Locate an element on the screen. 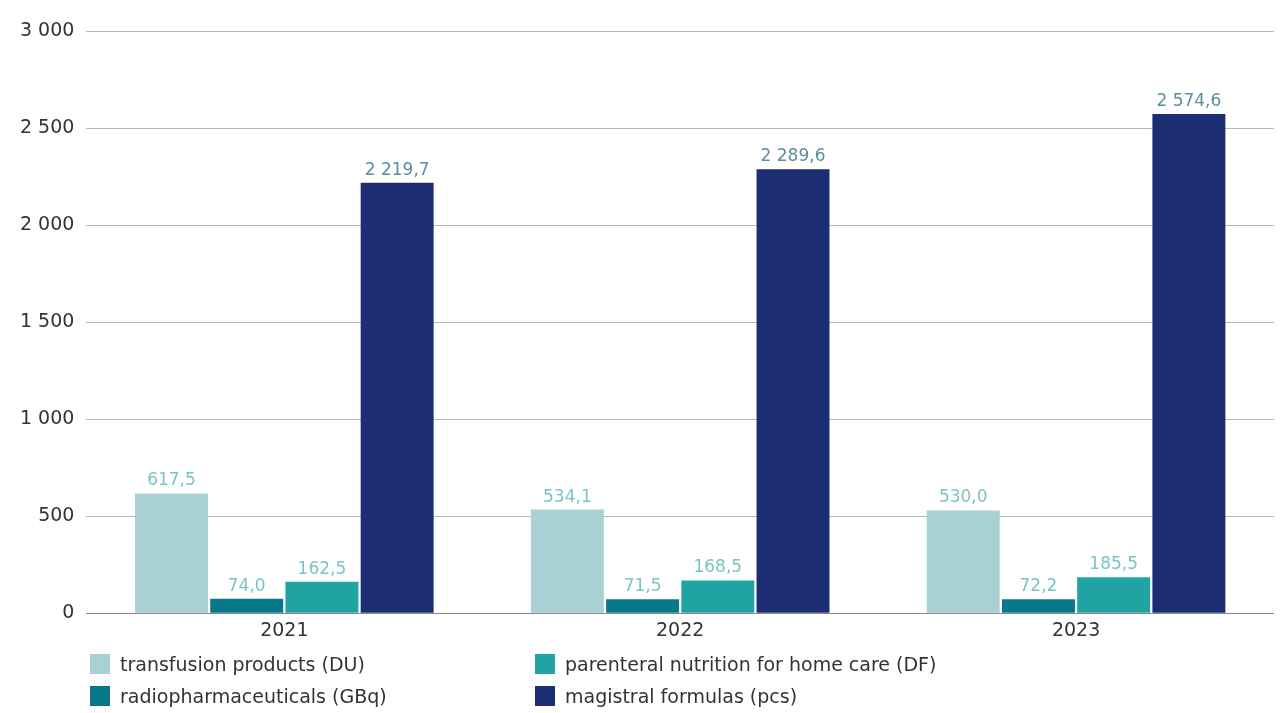 The image size is (1282, 713). y-tick-label: 3 000 is located at coordinates (47, 29).